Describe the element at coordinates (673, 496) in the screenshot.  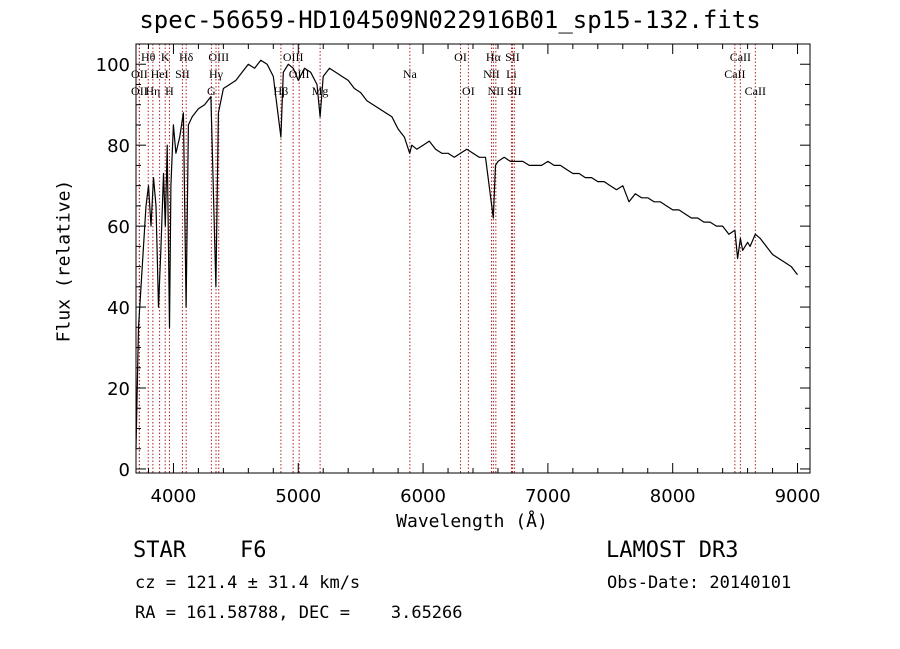
I see `x-tick-label-8000: 8000` at that location.